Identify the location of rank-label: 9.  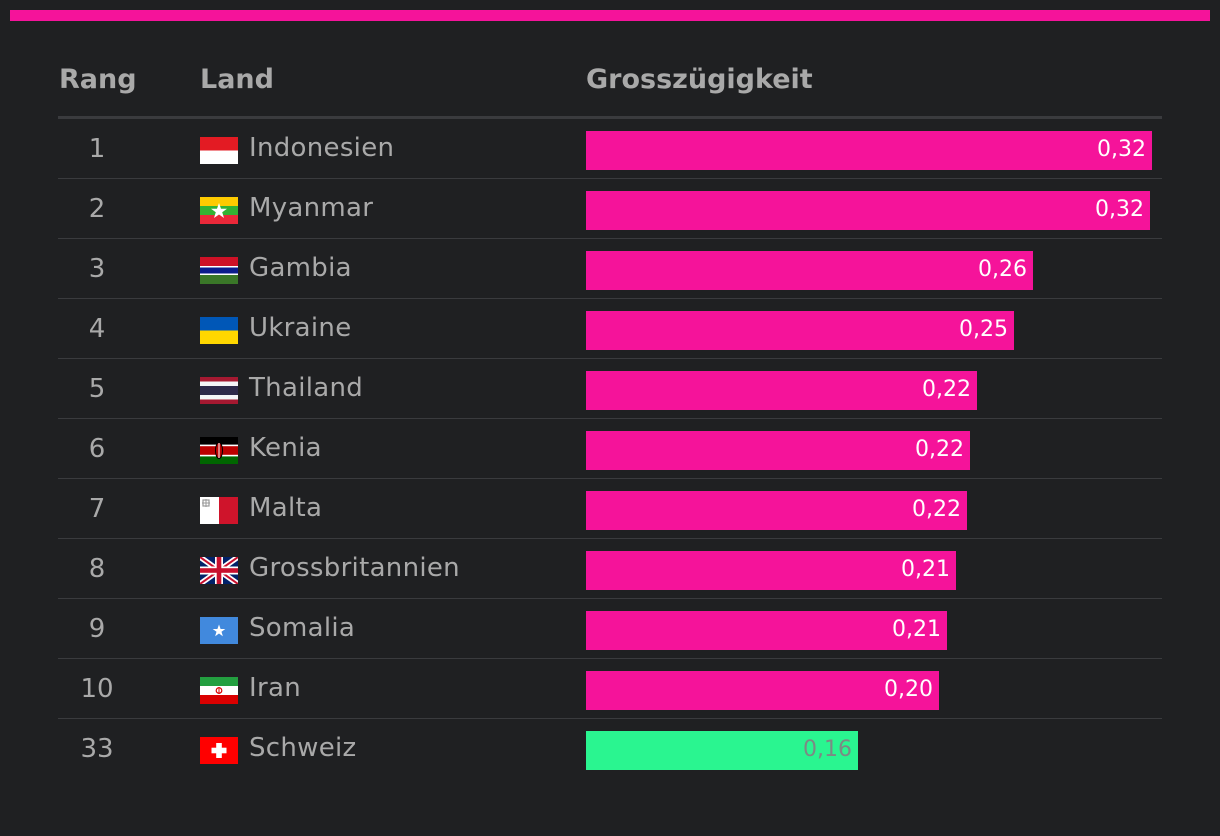
(97, 629).